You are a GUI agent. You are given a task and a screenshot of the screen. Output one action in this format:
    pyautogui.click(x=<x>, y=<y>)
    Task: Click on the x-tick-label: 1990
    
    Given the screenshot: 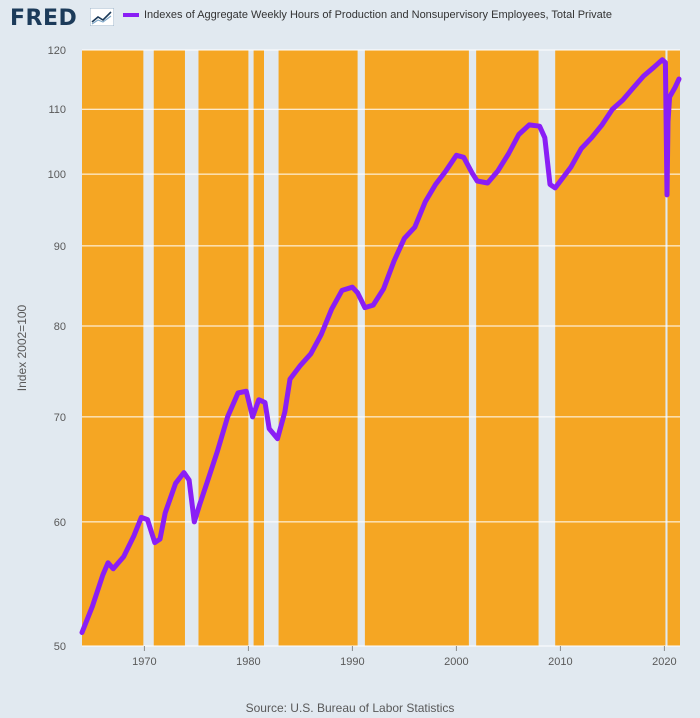 What is the action you would take?
    pyautogui.click(x=352, y=662)
    